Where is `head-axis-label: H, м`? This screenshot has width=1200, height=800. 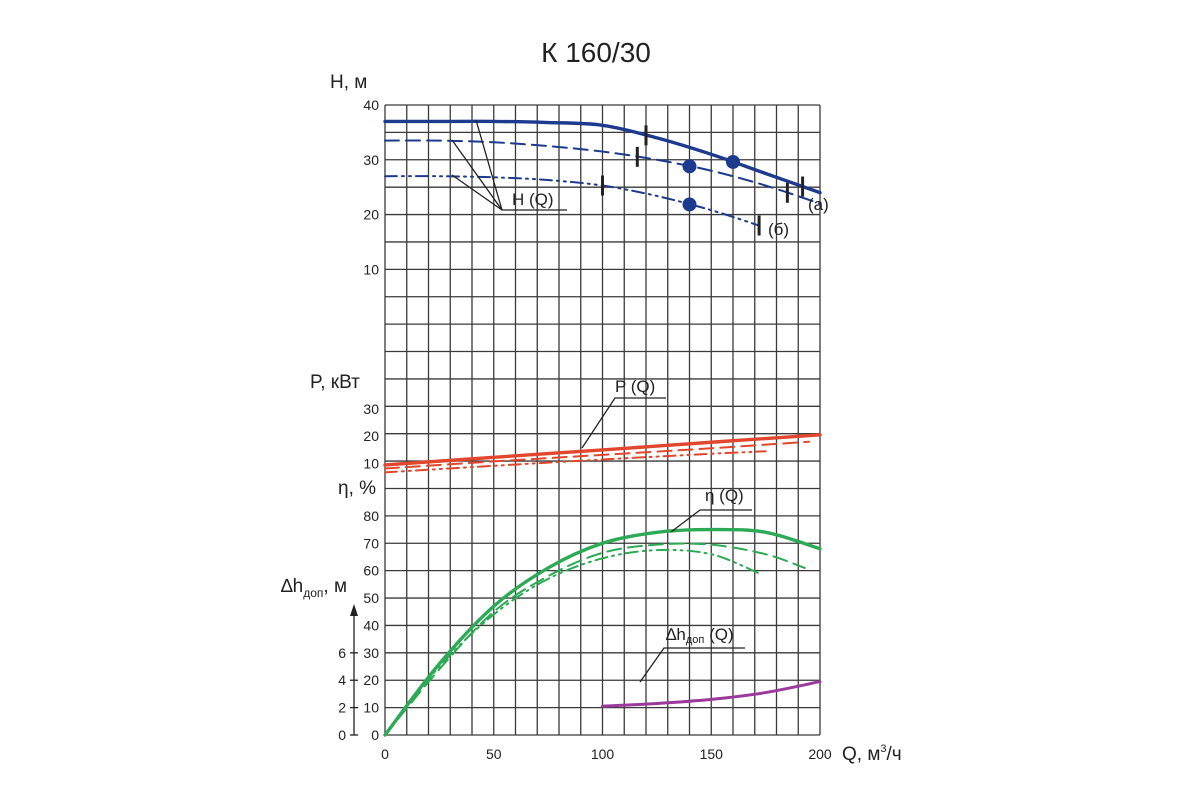 head-axis-label: H, м is located at coordinates (348, 82).